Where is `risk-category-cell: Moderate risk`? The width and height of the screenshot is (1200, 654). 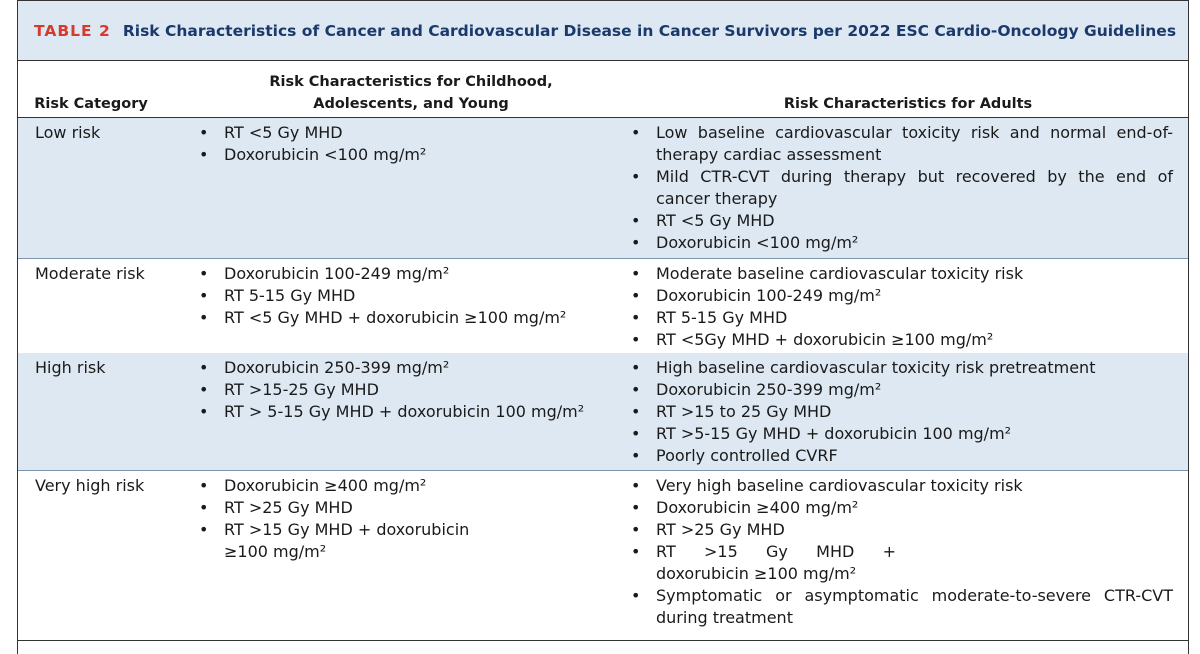 risk-category-cell: Moderate risk is located at coordinates (90, 273).